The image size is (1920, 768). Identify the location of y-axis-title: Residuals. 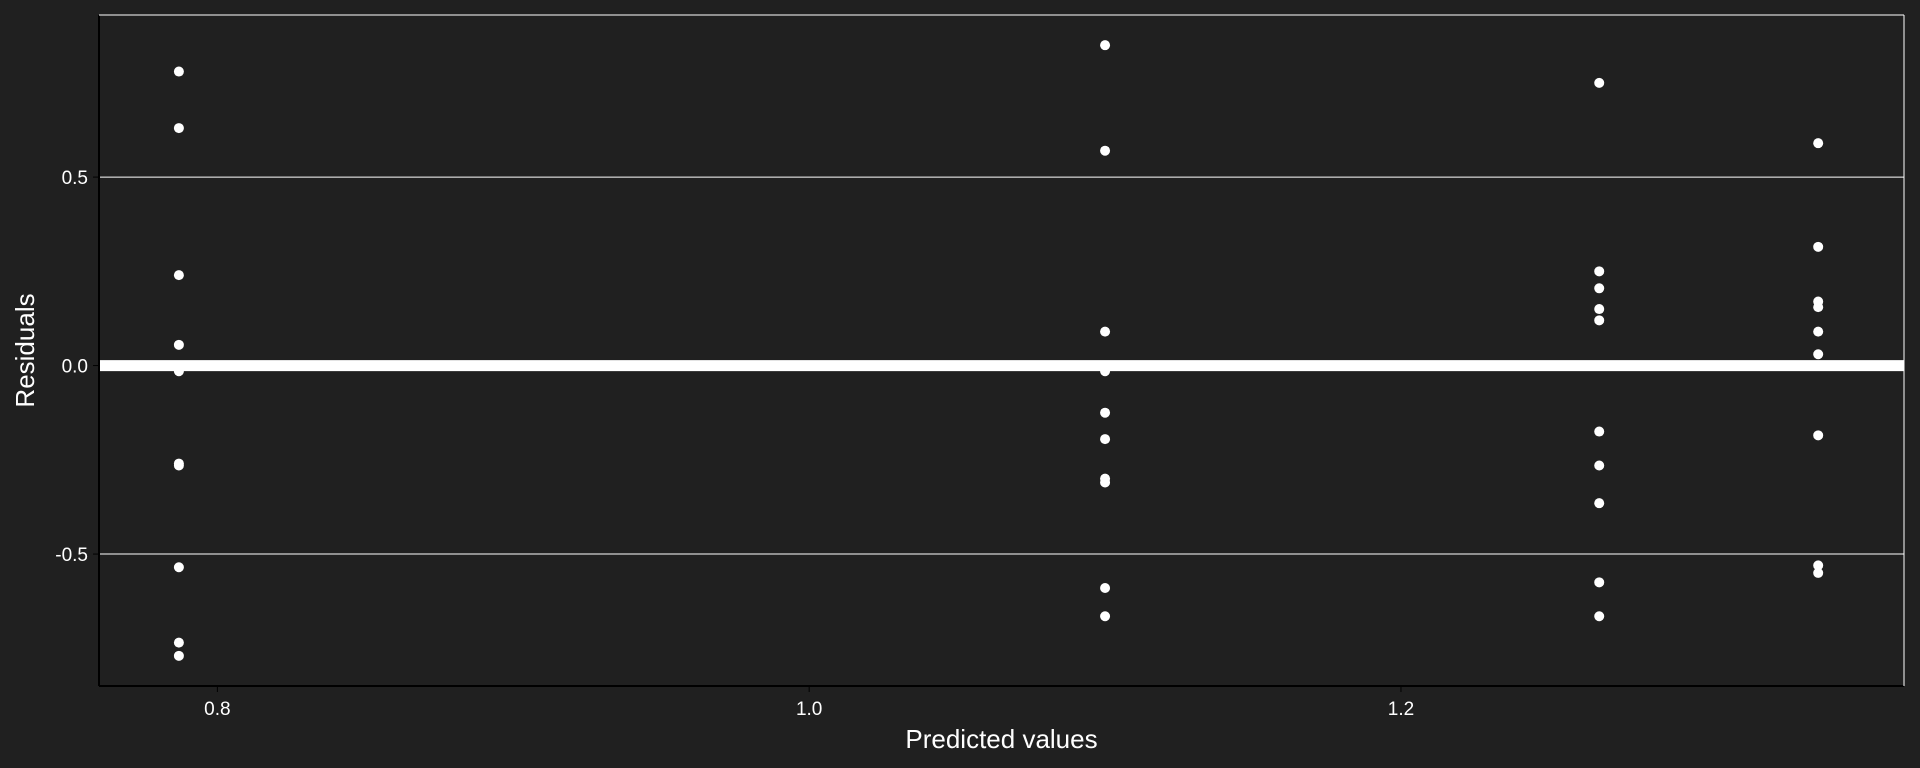
(25, 350).